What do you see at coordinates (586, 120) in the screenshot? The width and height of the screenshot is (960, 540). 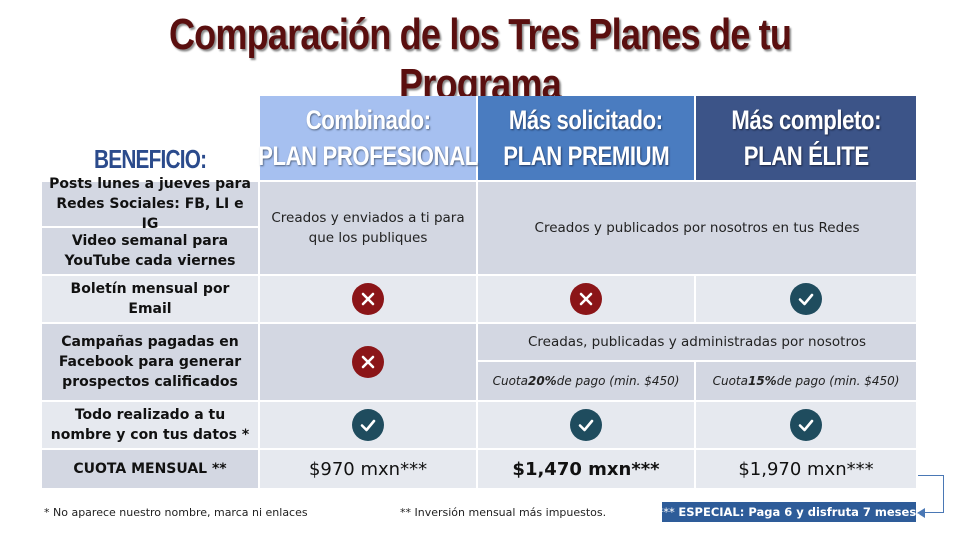 I see `plan-premium-tagline: Más solicitado:` at bounding box center [586, 120].